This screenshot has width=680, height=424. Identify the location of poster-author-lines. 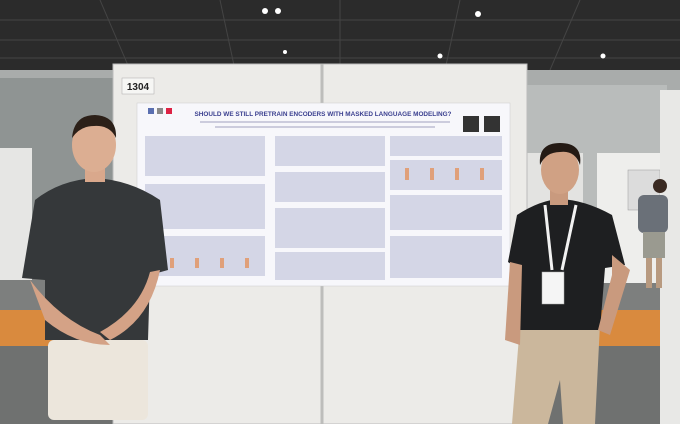
(325, 124).